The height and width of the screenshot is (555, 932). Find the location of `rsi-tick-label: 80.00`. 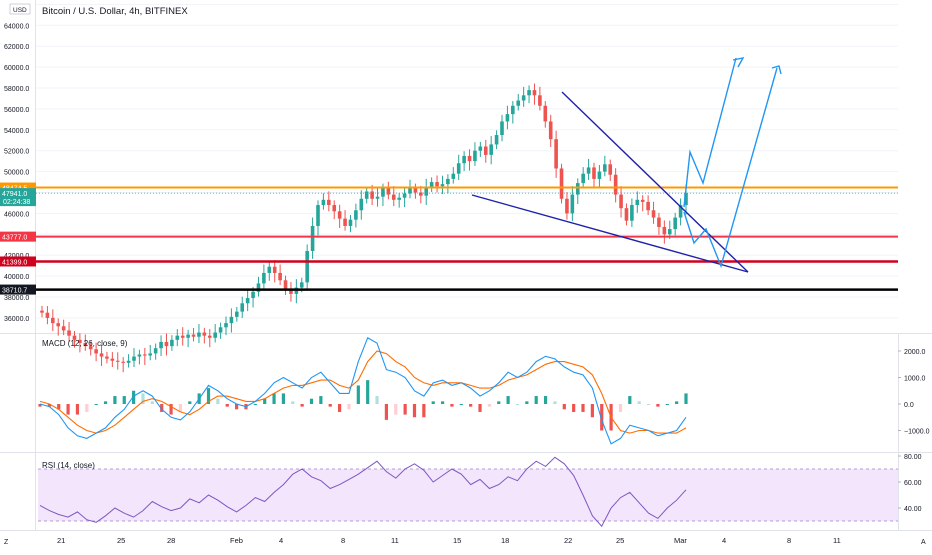

rsi-tick-label: 80.00 is located at coordinates (913, 457).